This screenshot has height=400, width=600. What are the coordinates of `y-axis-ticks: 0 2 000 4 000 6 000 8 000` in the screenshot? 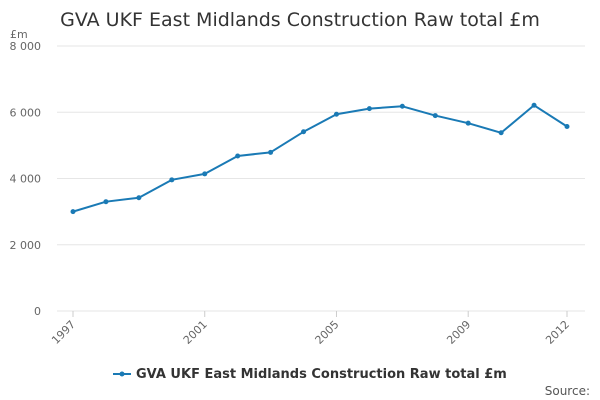 It's located at (26, 179).